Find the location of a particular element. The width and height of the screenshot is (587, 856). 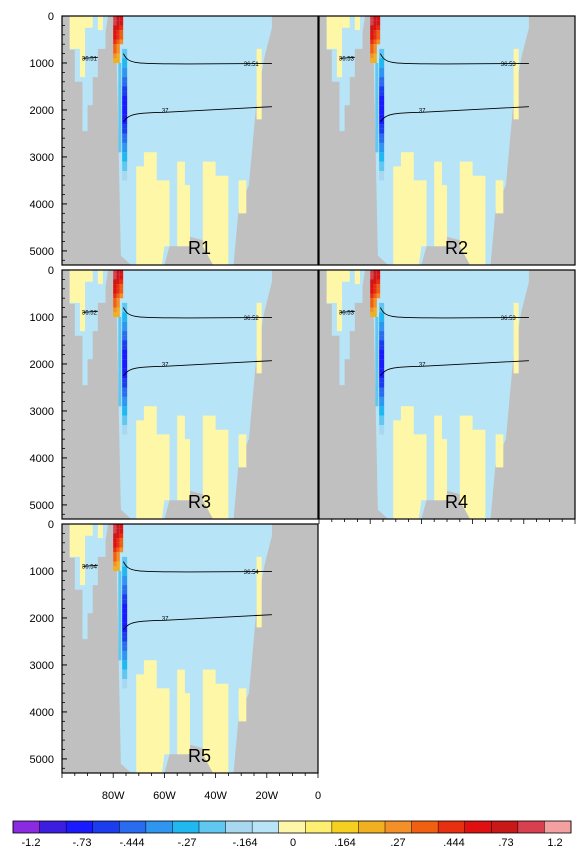

x-tick-label: 60W is located at coordinates (164, 796).